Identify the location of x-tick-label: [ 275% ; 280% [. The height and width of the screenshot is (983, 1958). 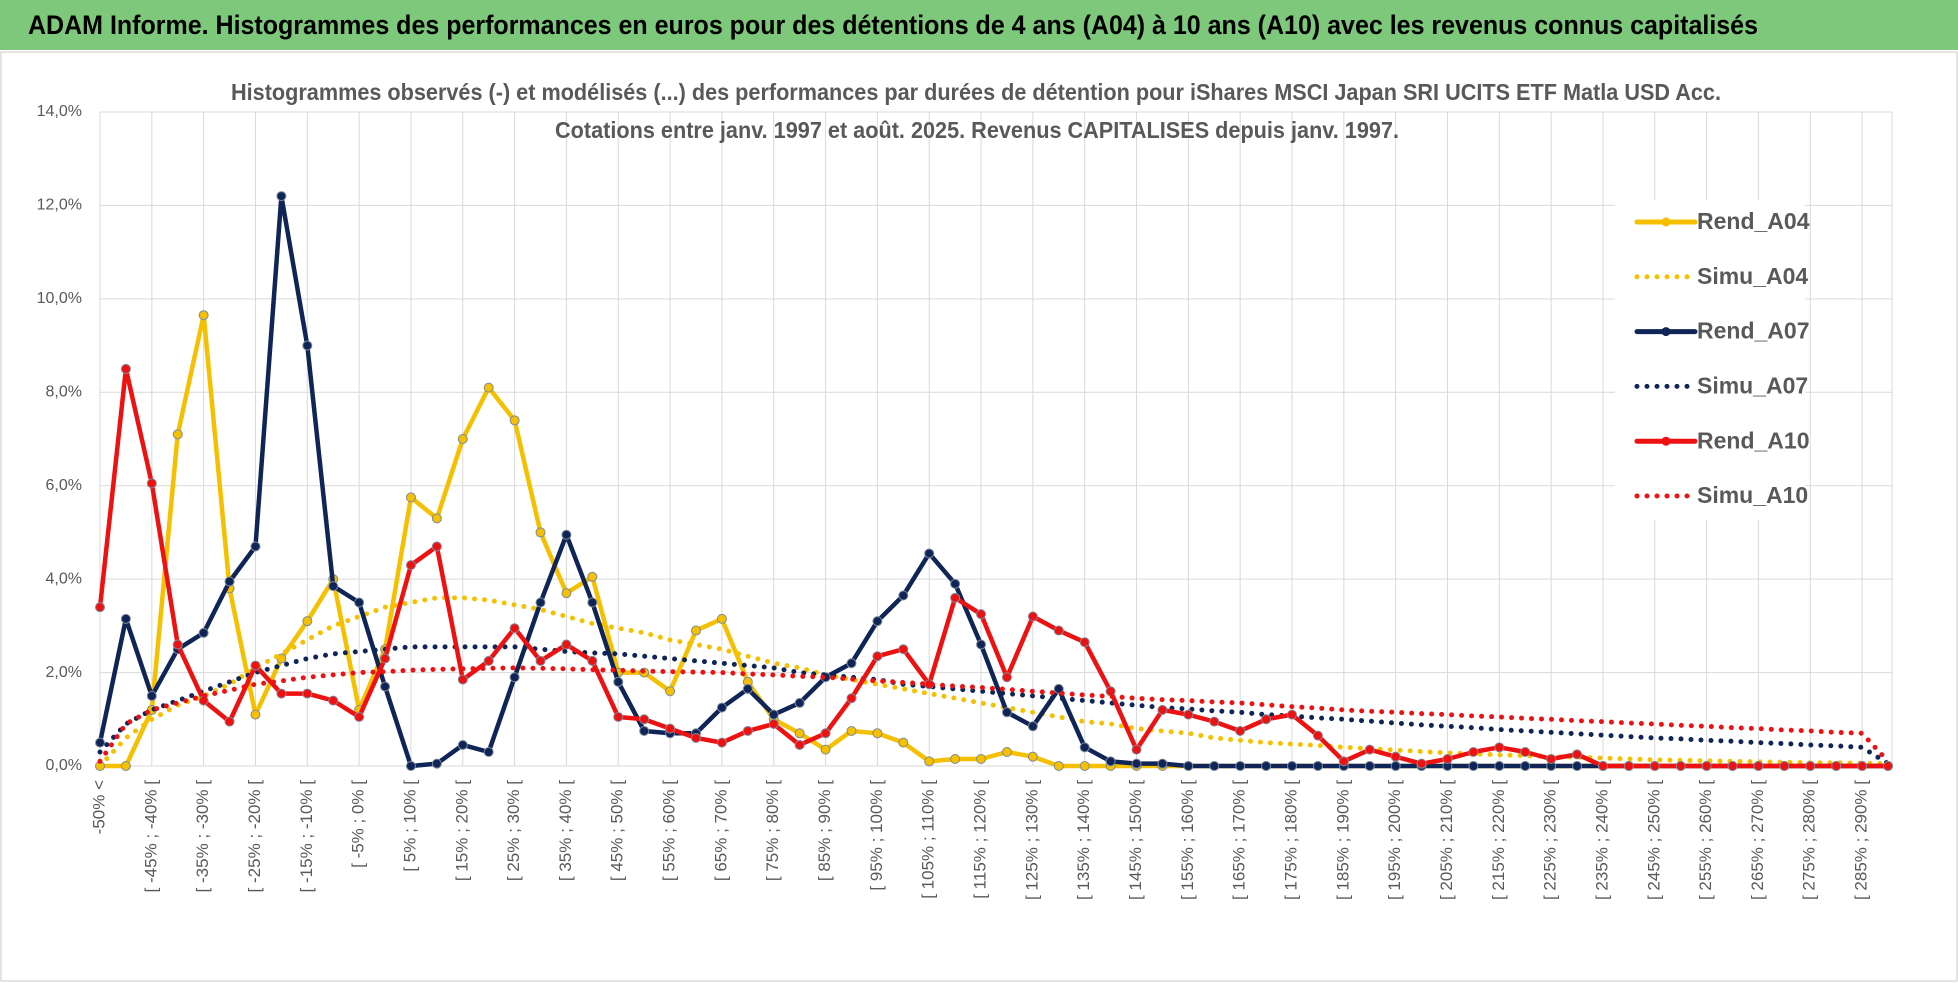
(1809, 840).